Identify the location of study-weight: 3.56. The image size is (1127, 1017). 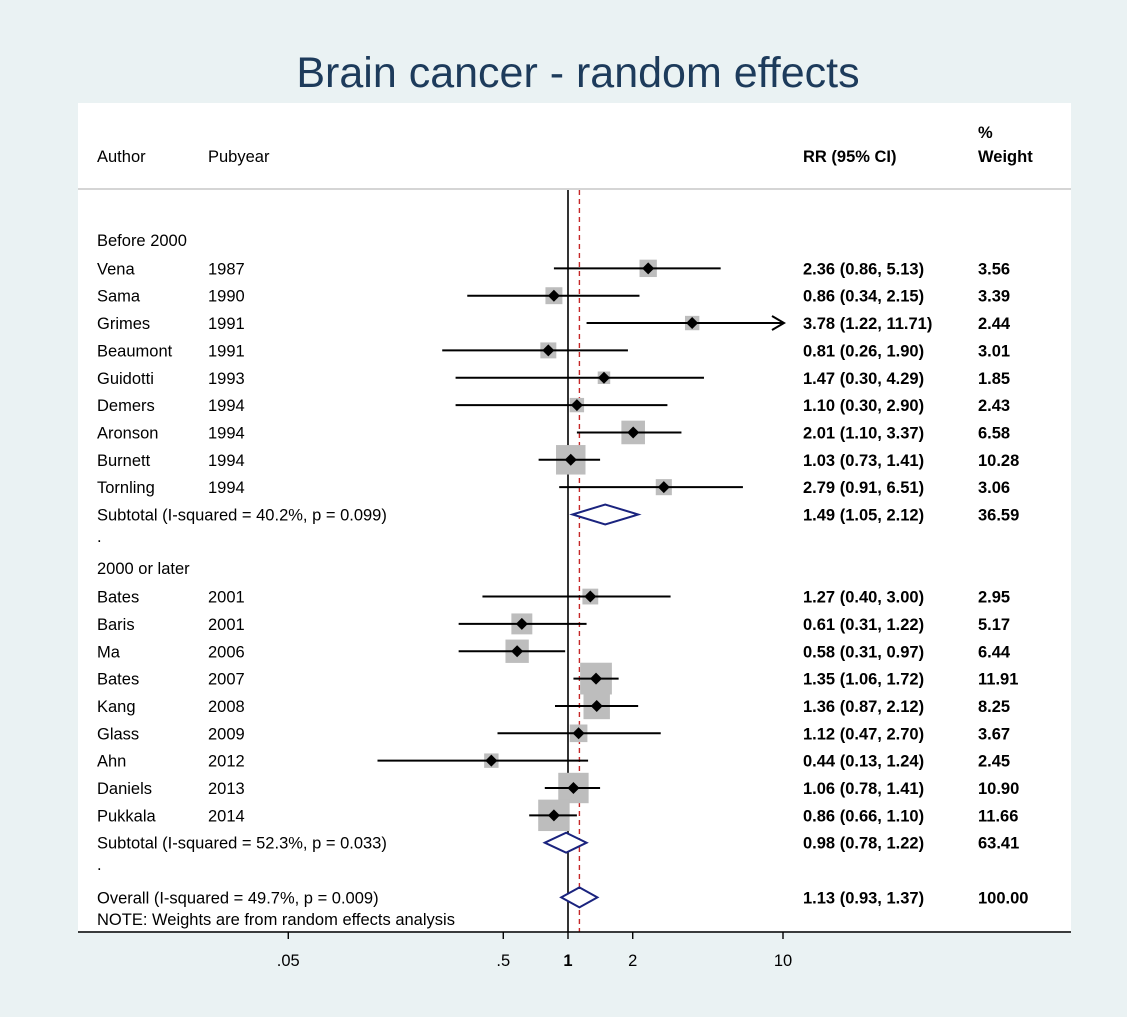
(994, 269).